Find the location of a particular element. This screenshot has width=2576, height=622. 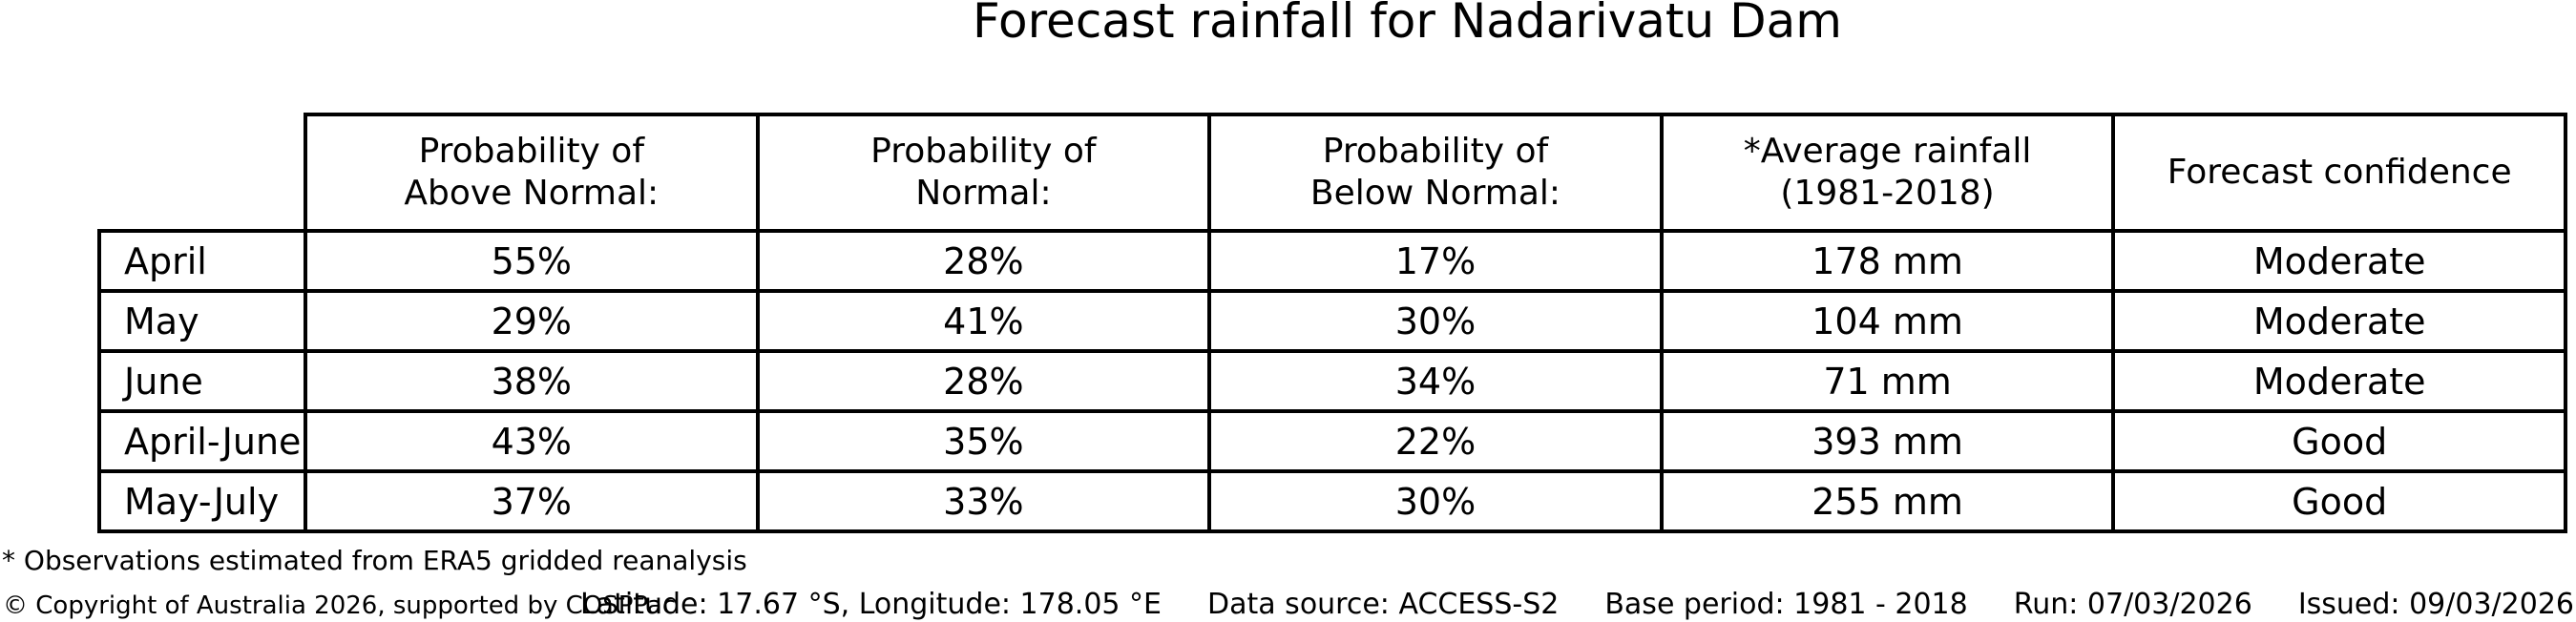

table-cell: 55% is located at coordinates (532, 261).